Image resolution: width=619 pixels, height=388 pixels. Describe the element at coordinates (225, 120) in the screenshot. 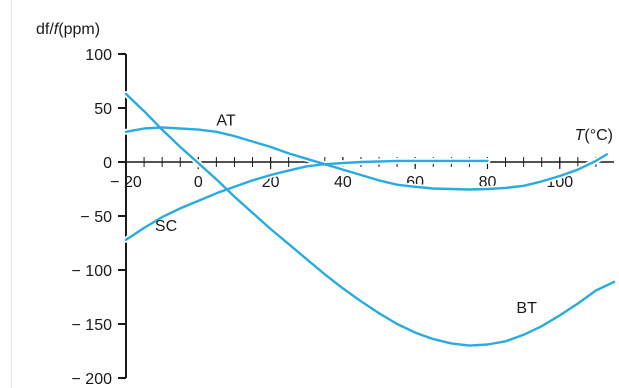

I see `curve-label-at: AT` at that location.